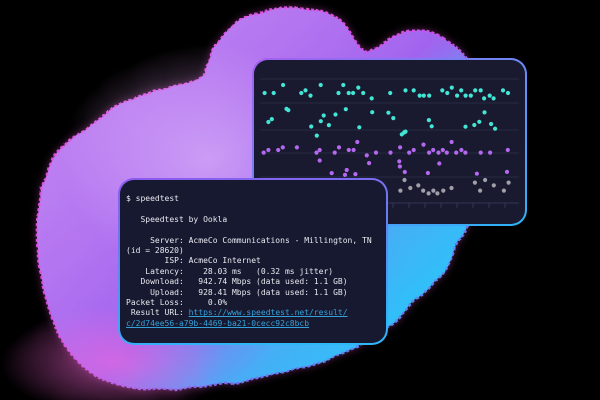 This screenshot has width=600, height=400. What do you see at coordinates (268, 313) in the screenshot?
I see `result-url-link: https://www.speedtest.net/result/` at bounding box center [268, 313].